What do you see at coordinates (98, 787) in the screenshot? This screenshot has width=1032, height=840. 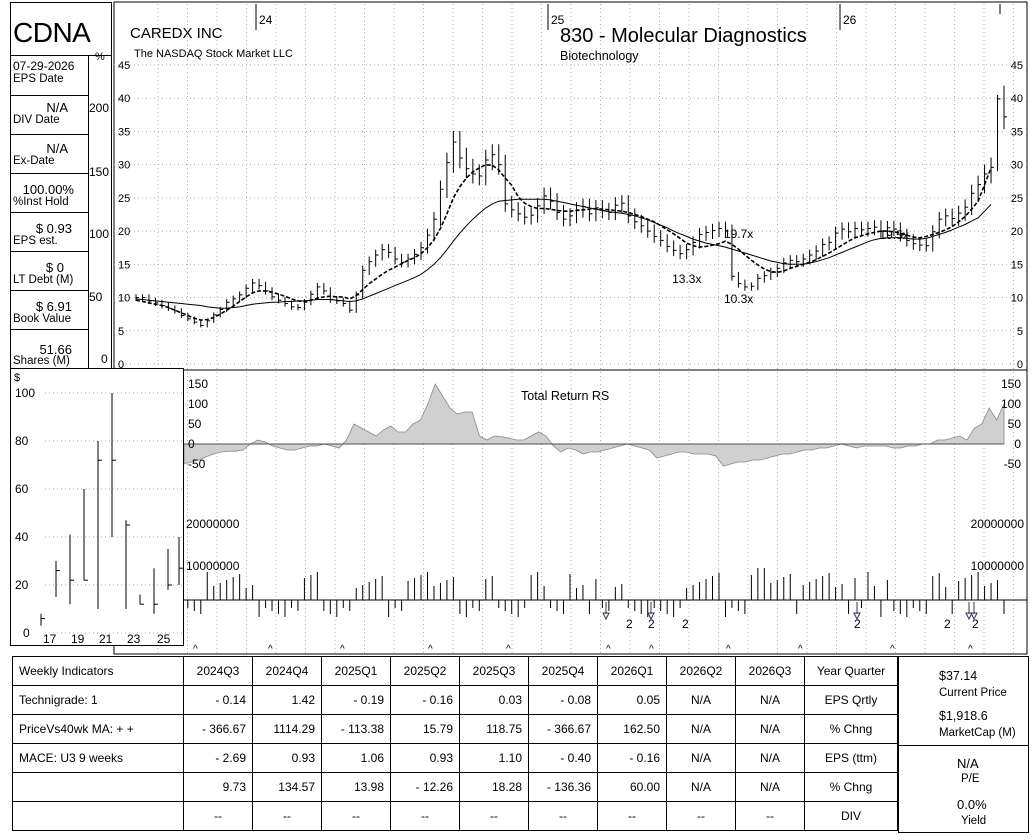 I see `indicator-label` at bounding box center [98, 787].